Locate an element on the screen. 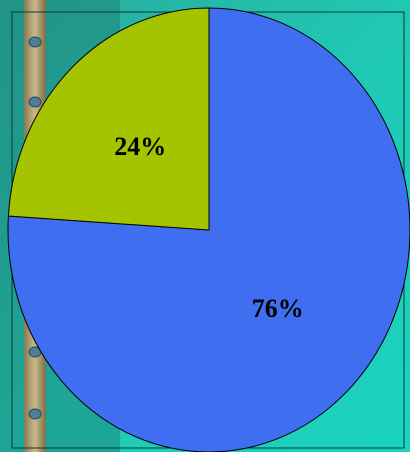 This screenshot has height=452, width=410. data-label: 76% is located at coordinates (278, 308).